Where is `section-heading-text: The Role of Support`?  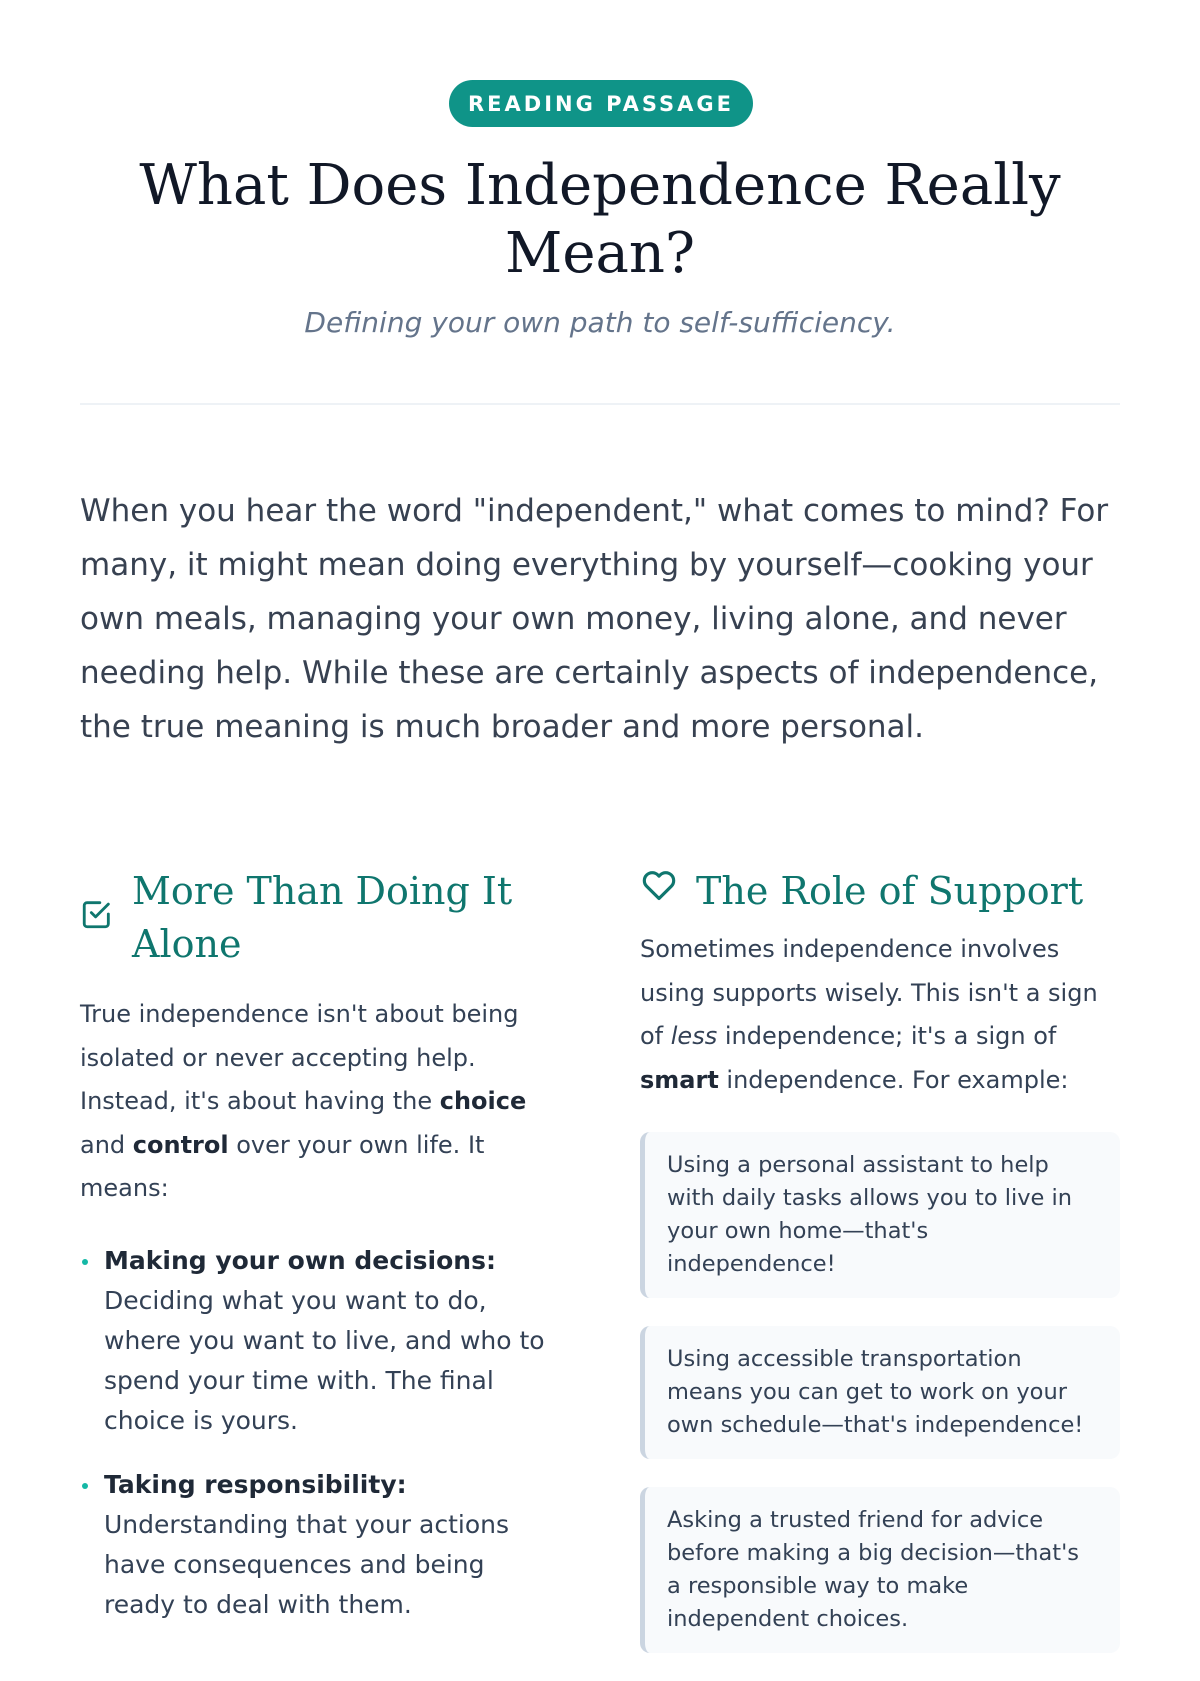 section-heading-text: The Role of Support is located at coordinates (890, 891).